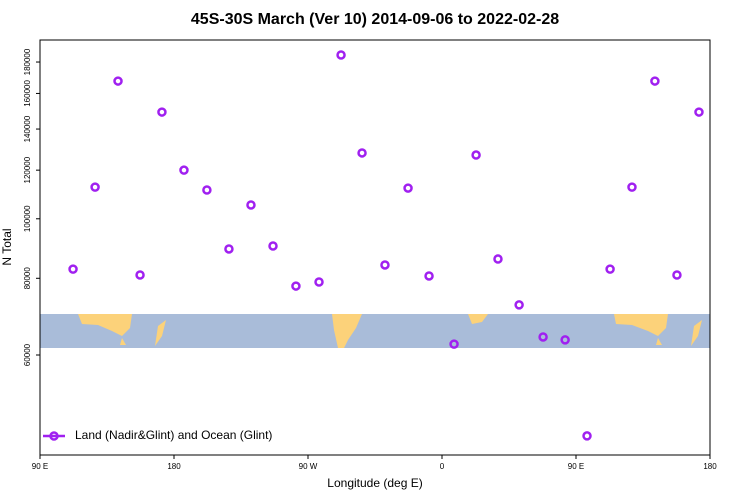  Describe the element at coordinates (308, 466) in the screenshot. I see `x-tick-label: 90 W` at that location.